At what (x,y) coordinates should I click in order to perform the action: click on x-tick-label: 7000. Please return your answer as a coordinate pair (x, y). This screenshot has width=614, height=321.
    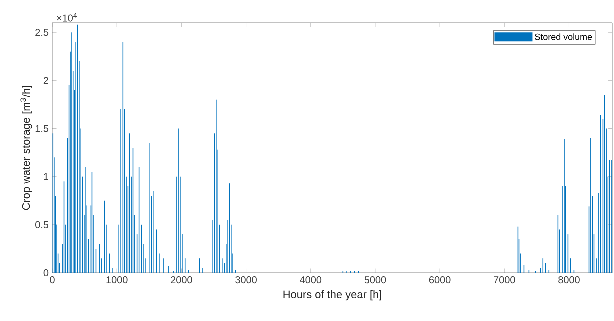
    Looking at the image, I should click on (505, 280).